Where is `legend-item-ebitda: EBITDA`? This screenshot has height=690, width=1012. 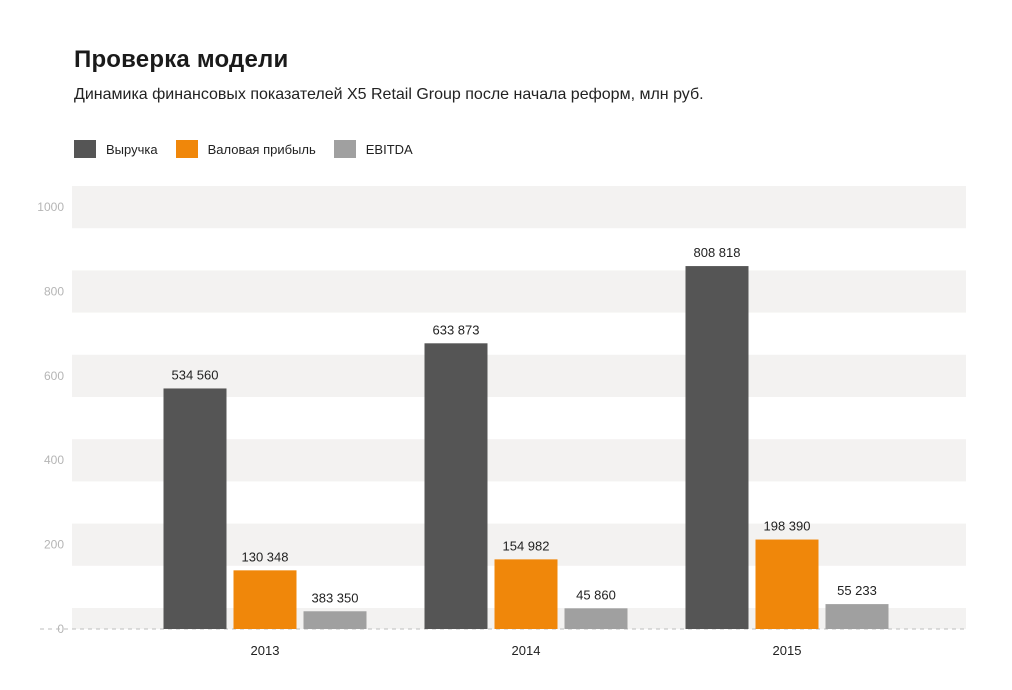 legend-item-ebitda: EBITDA is located at coordinates (373, 149).